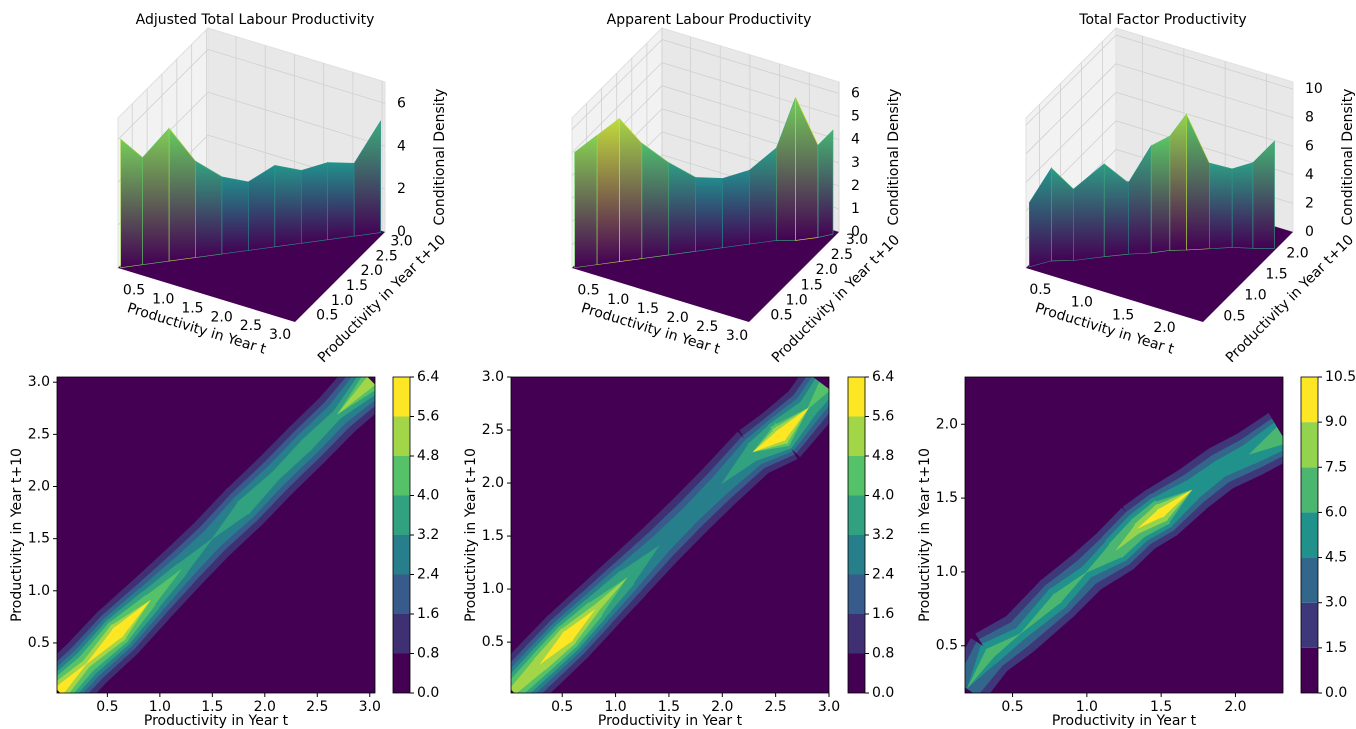 This screenshot has height=729, width=1356. Describe the element at coordinates (1336, 512) in the screenshot. I see `colorbar-tick-label: 6.0` at that location.